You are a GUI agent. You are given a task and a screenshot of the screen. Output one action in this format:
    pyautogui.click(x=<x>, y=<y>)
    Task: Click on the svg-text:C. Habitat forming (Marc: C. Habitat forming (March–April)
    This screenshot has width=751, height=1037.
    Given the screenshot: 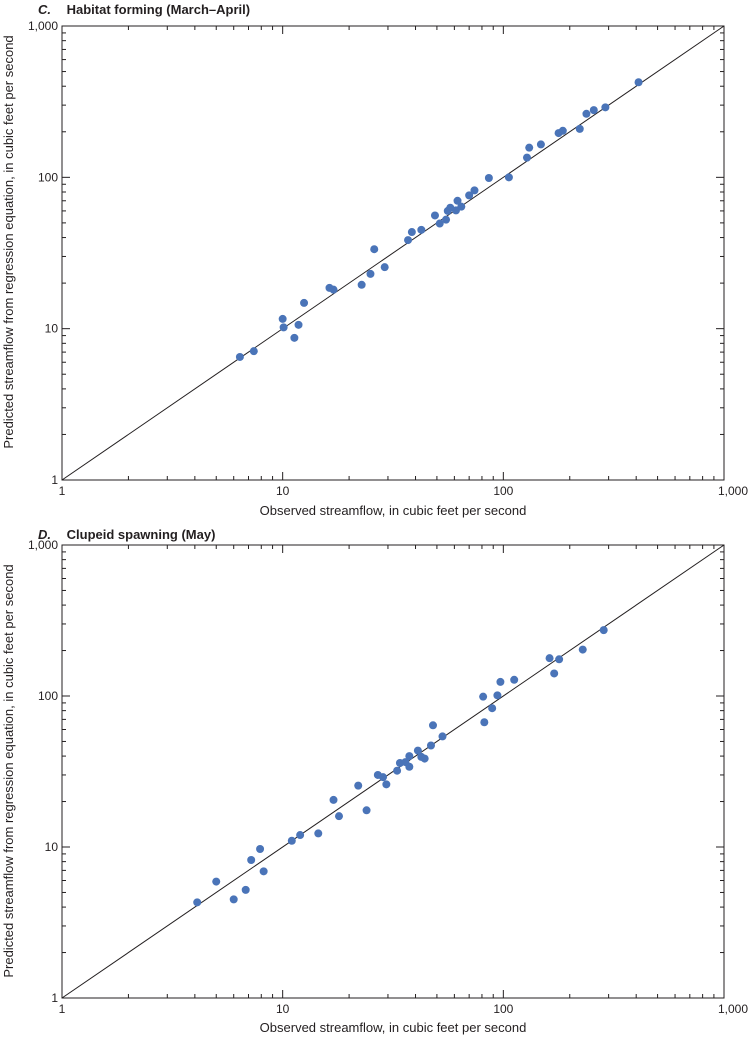 What is the action you would take?
    pyautogui.click(x=144, y=9)
    